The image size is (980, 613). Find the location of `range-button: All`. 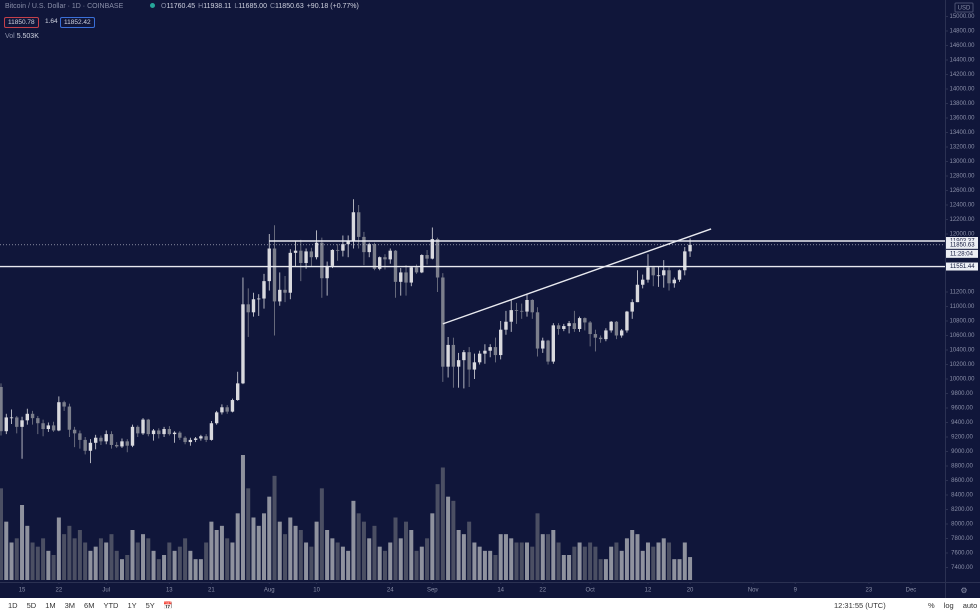

range-button: All is located at coordinates (168, 605).